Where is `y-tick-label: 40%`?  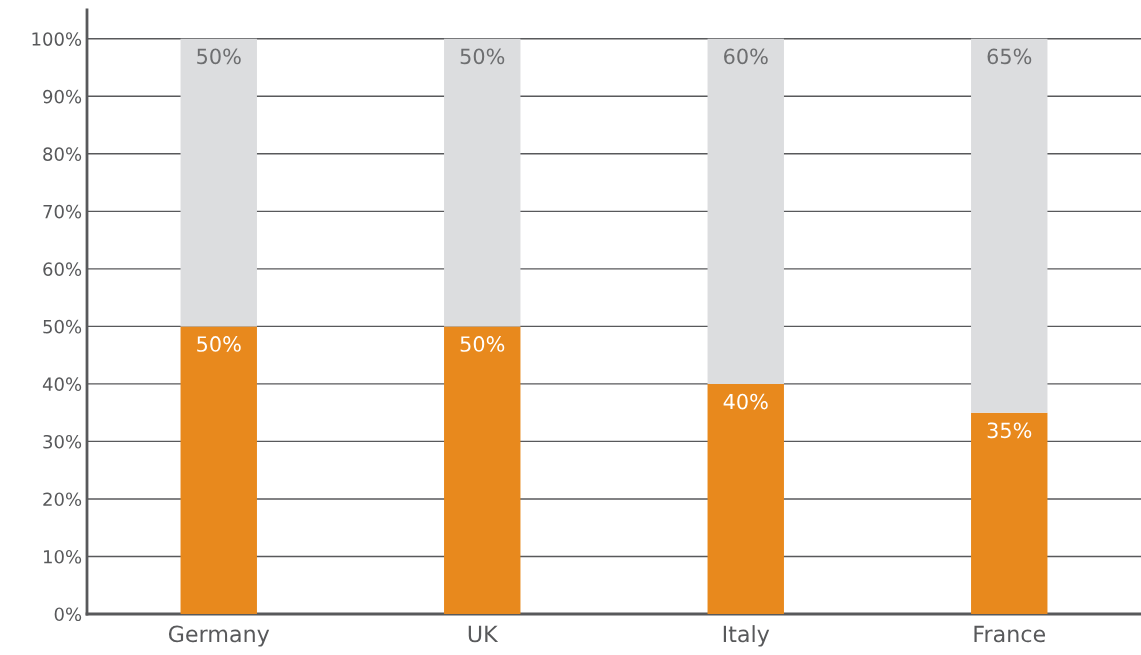
y-tick-label: 40% is located at coordinates (62, 384).